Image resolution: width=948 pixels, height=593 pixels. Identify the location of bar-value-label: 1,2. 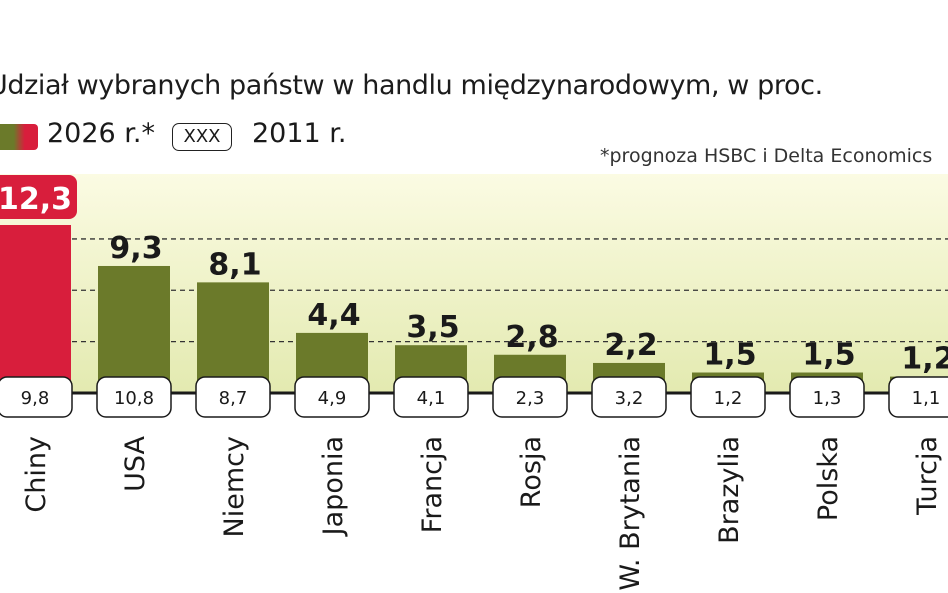
(924, 359).